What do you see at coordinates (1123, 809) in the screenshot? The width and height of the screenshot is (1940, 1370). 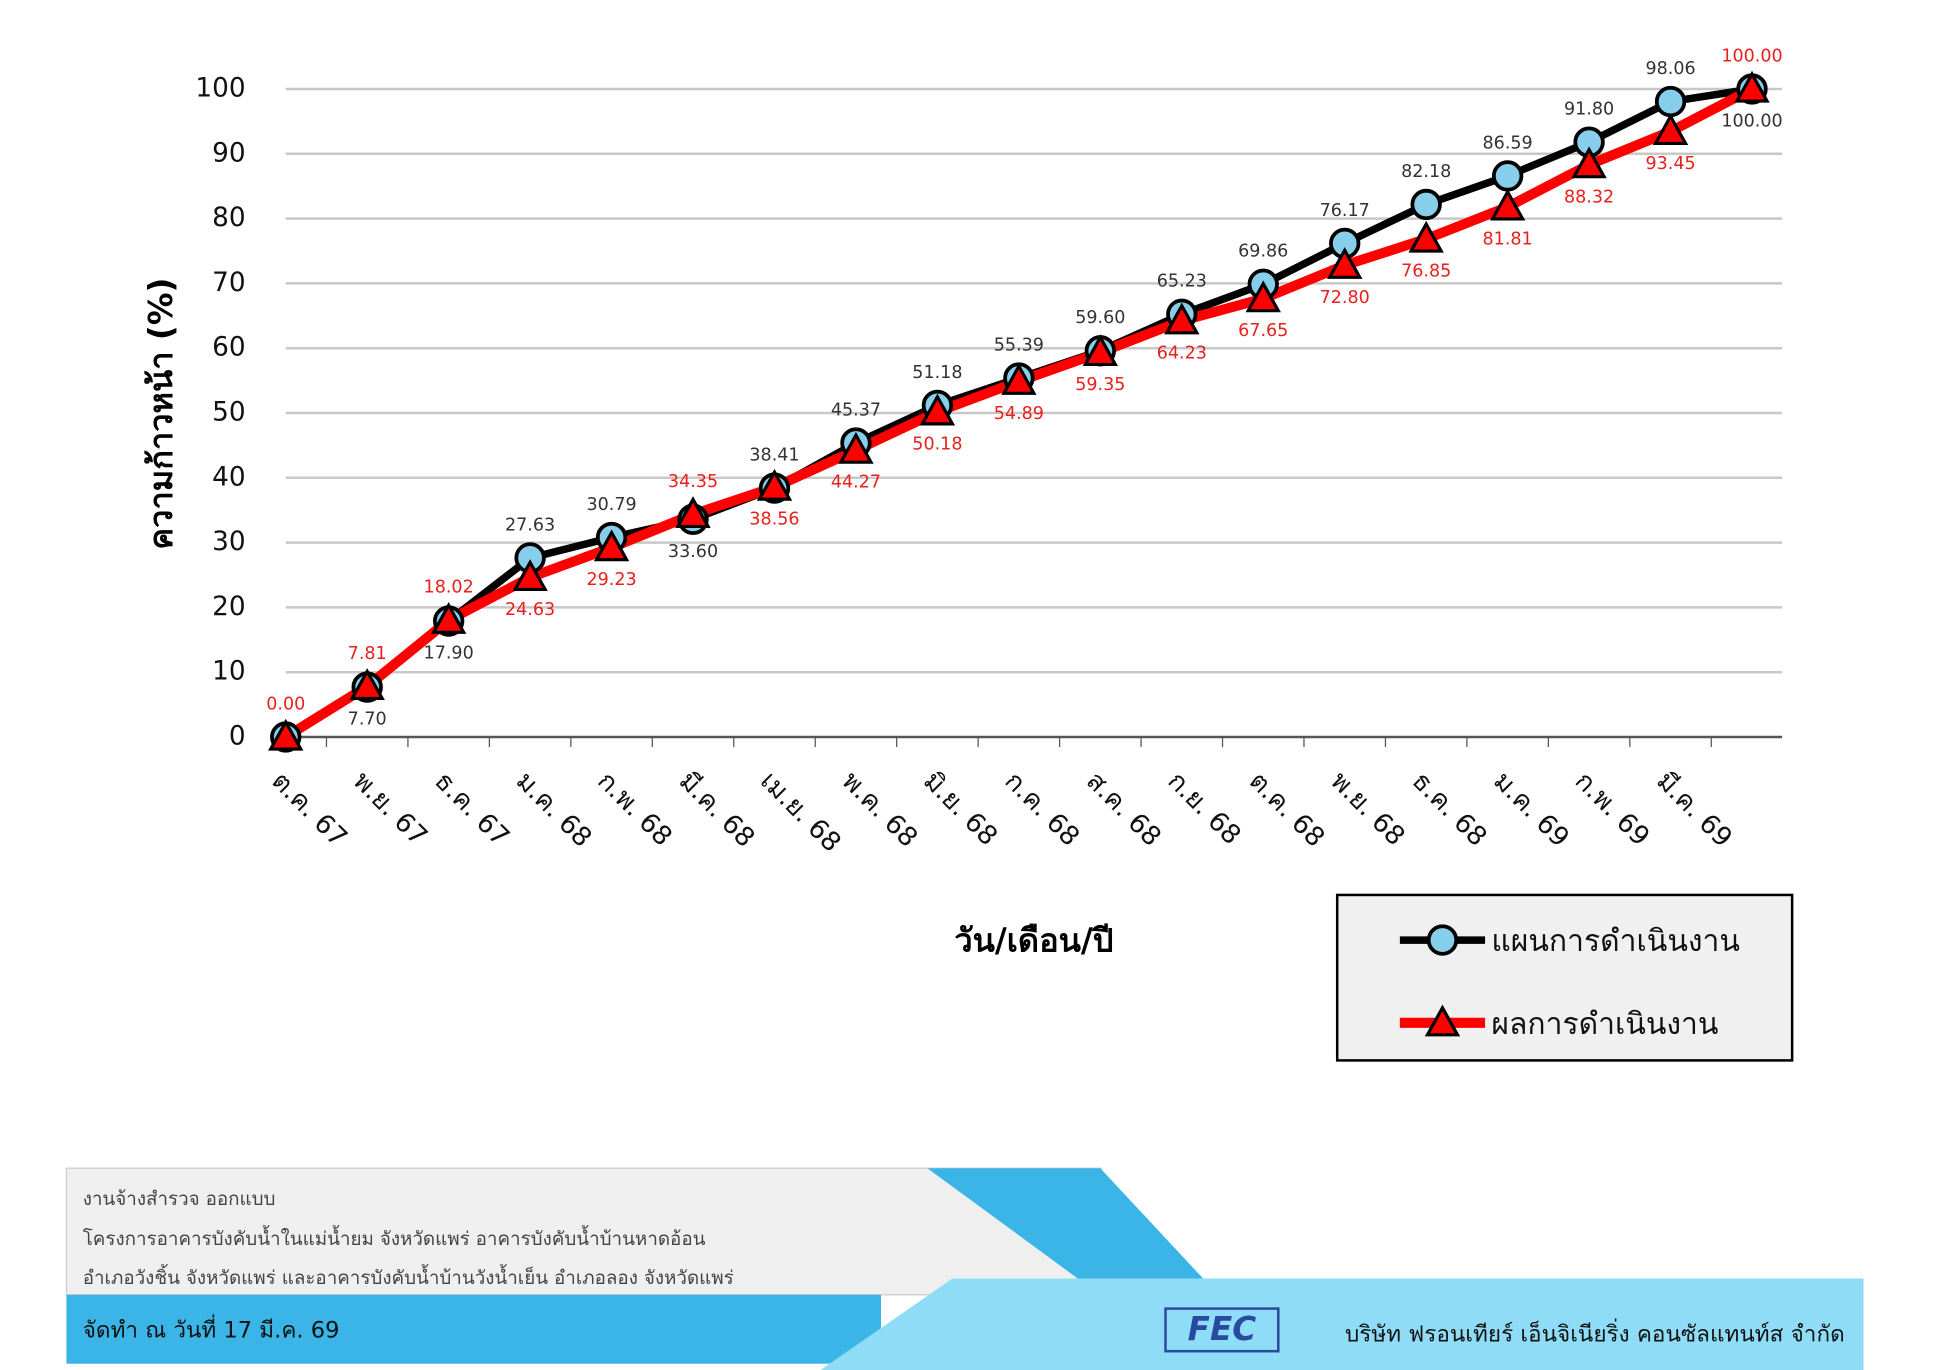 I see `x-tick-label: ส.ค. 68` at bounding box center [1123, 809].